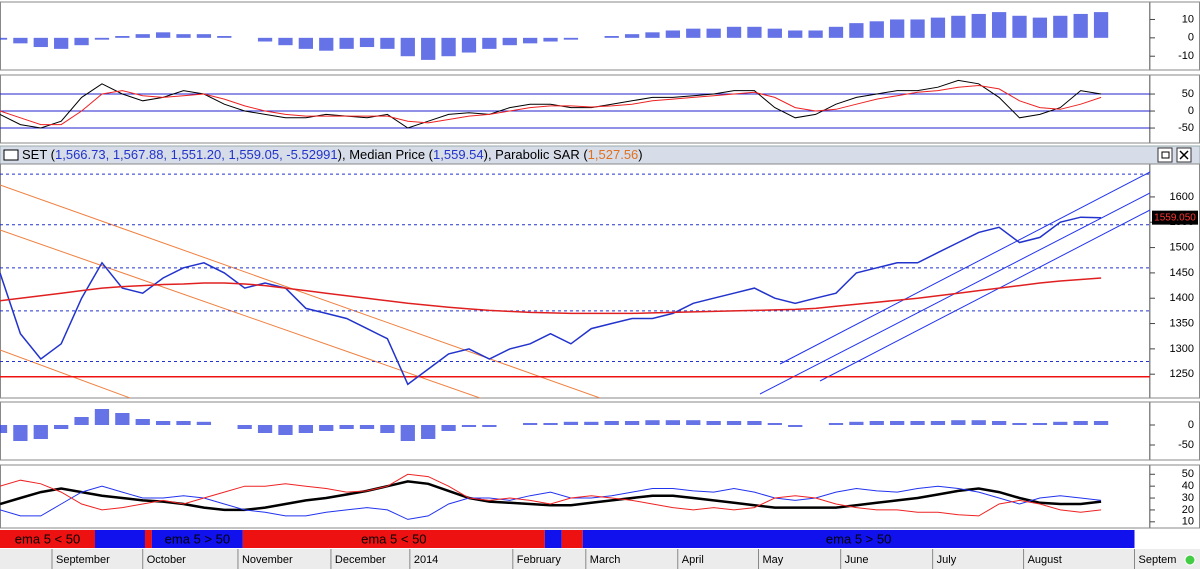 The width and height of the screenshot is (1200, 569). I want to click on x-tick-label: 2014, so click(426, 560).